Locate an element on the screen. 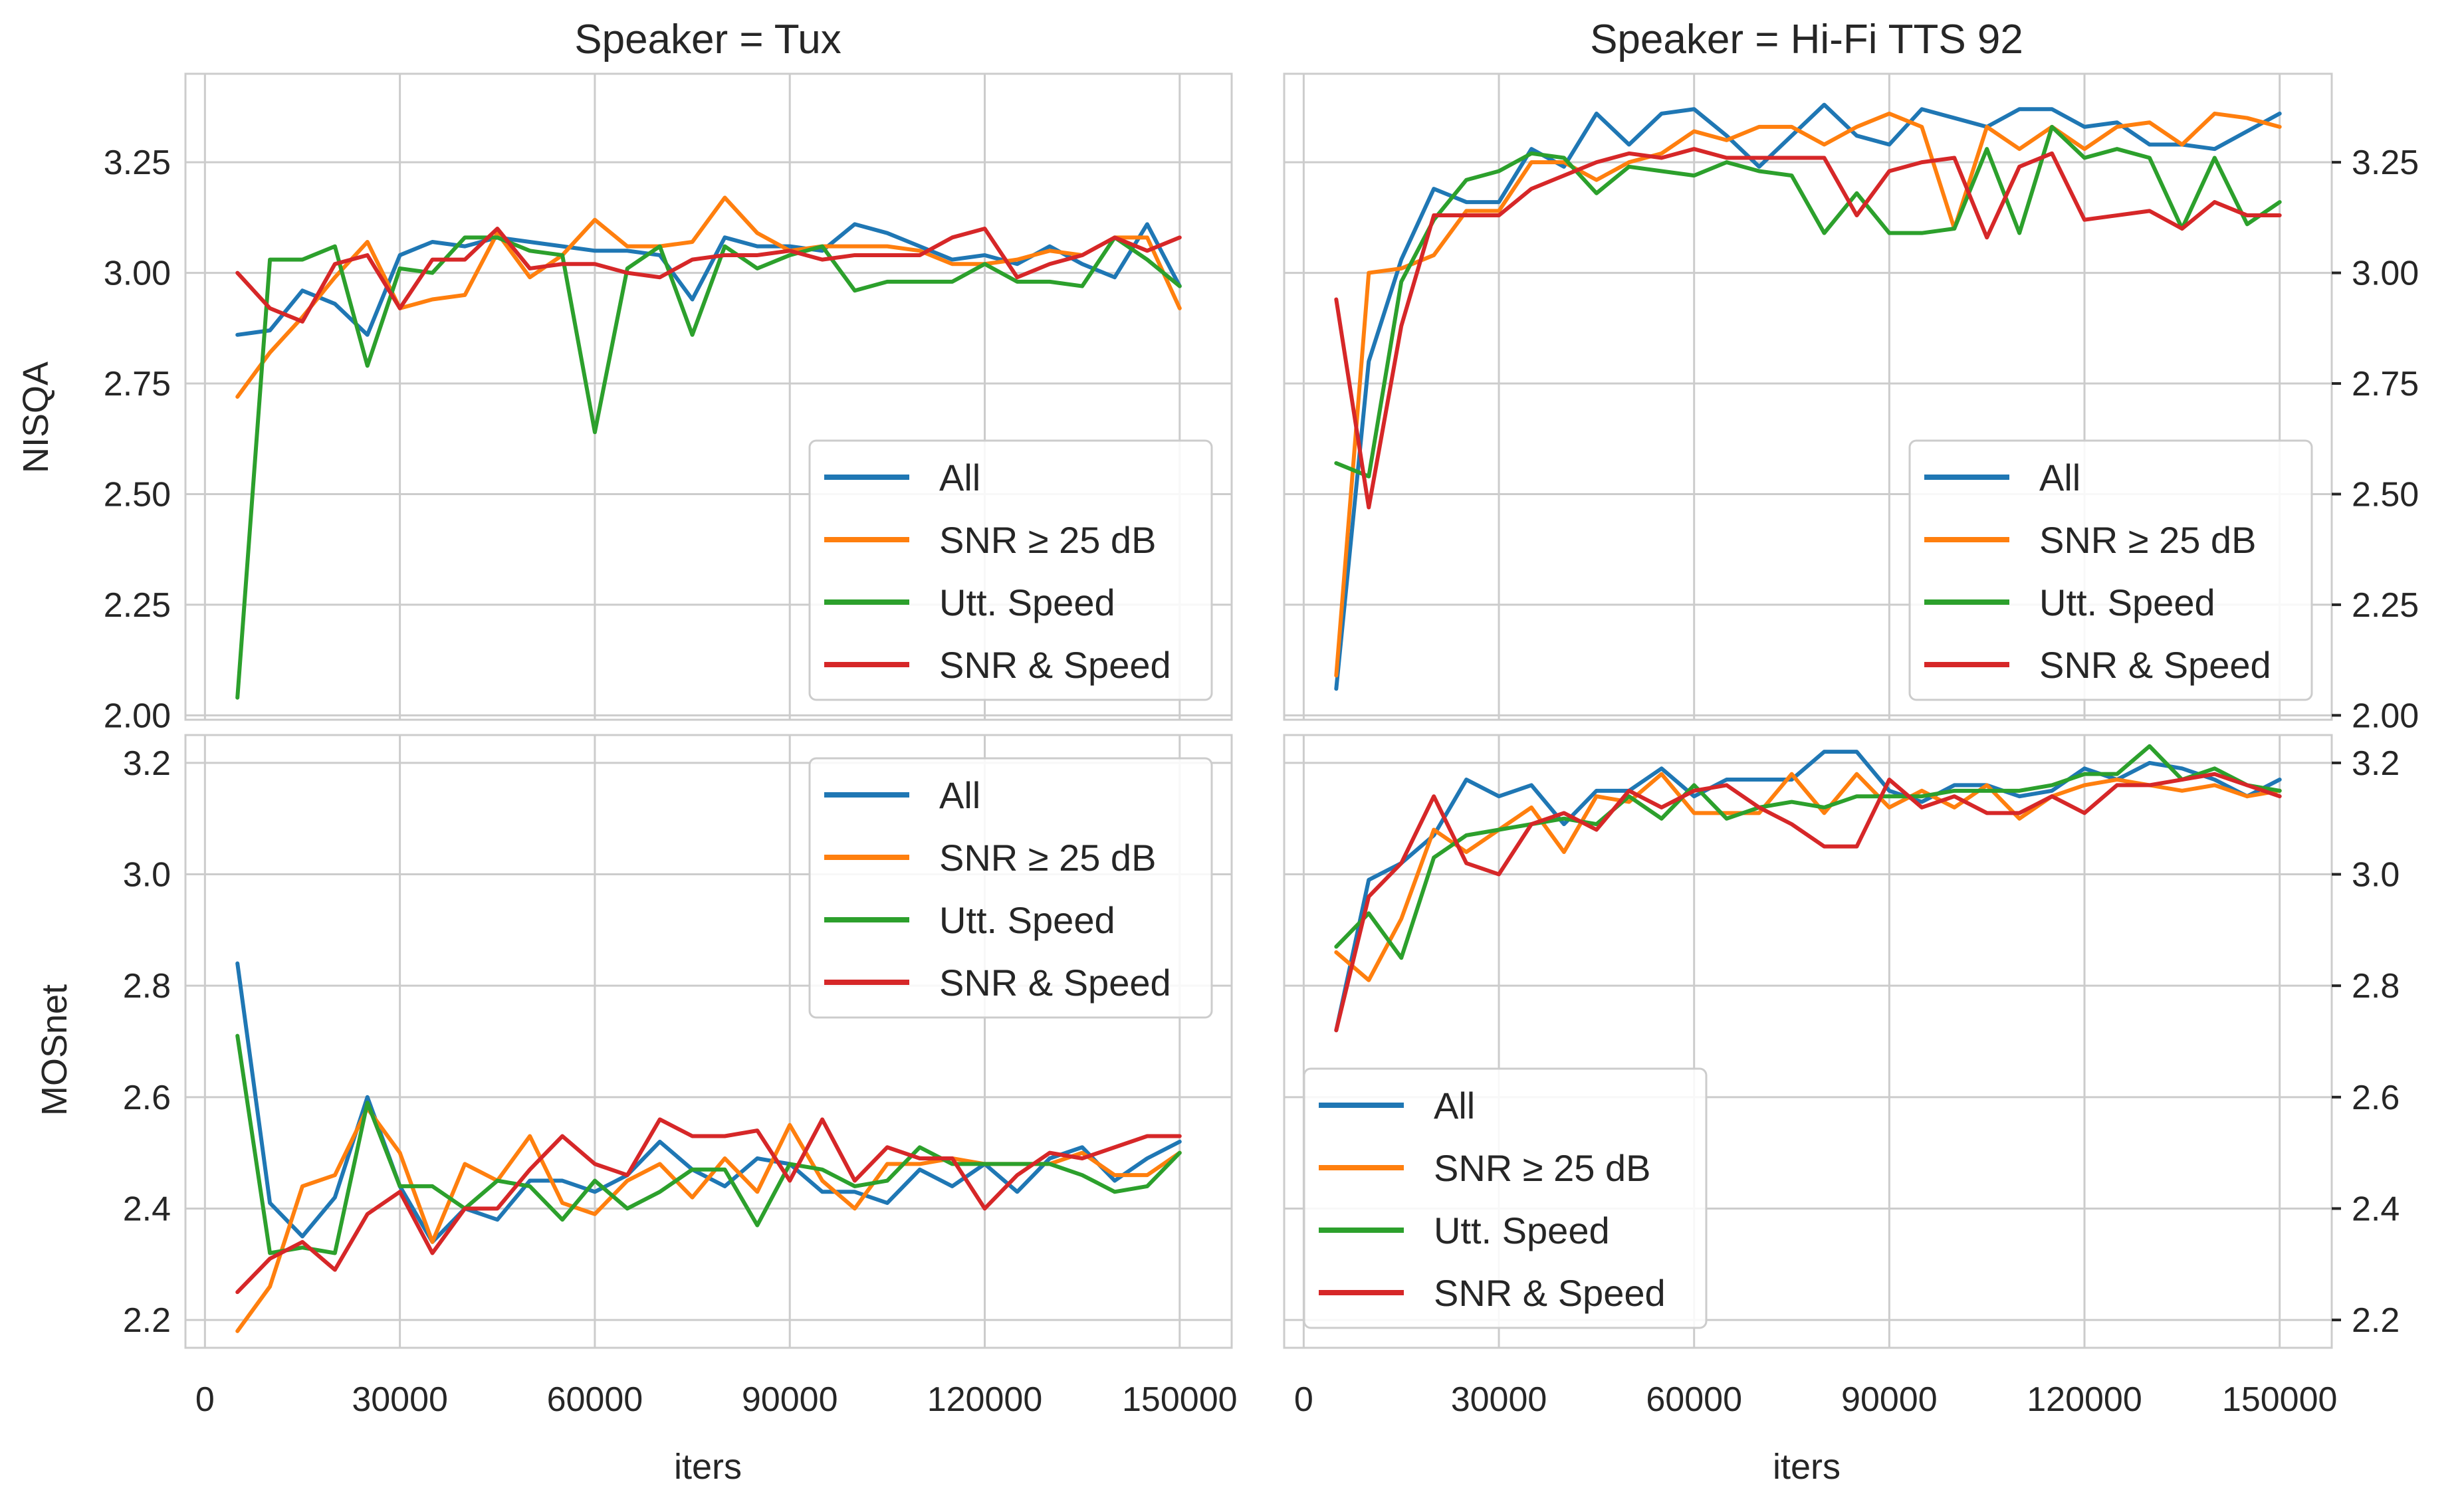  ylabel-mosnet: MOSnet is located at coordinates (55, 1050).